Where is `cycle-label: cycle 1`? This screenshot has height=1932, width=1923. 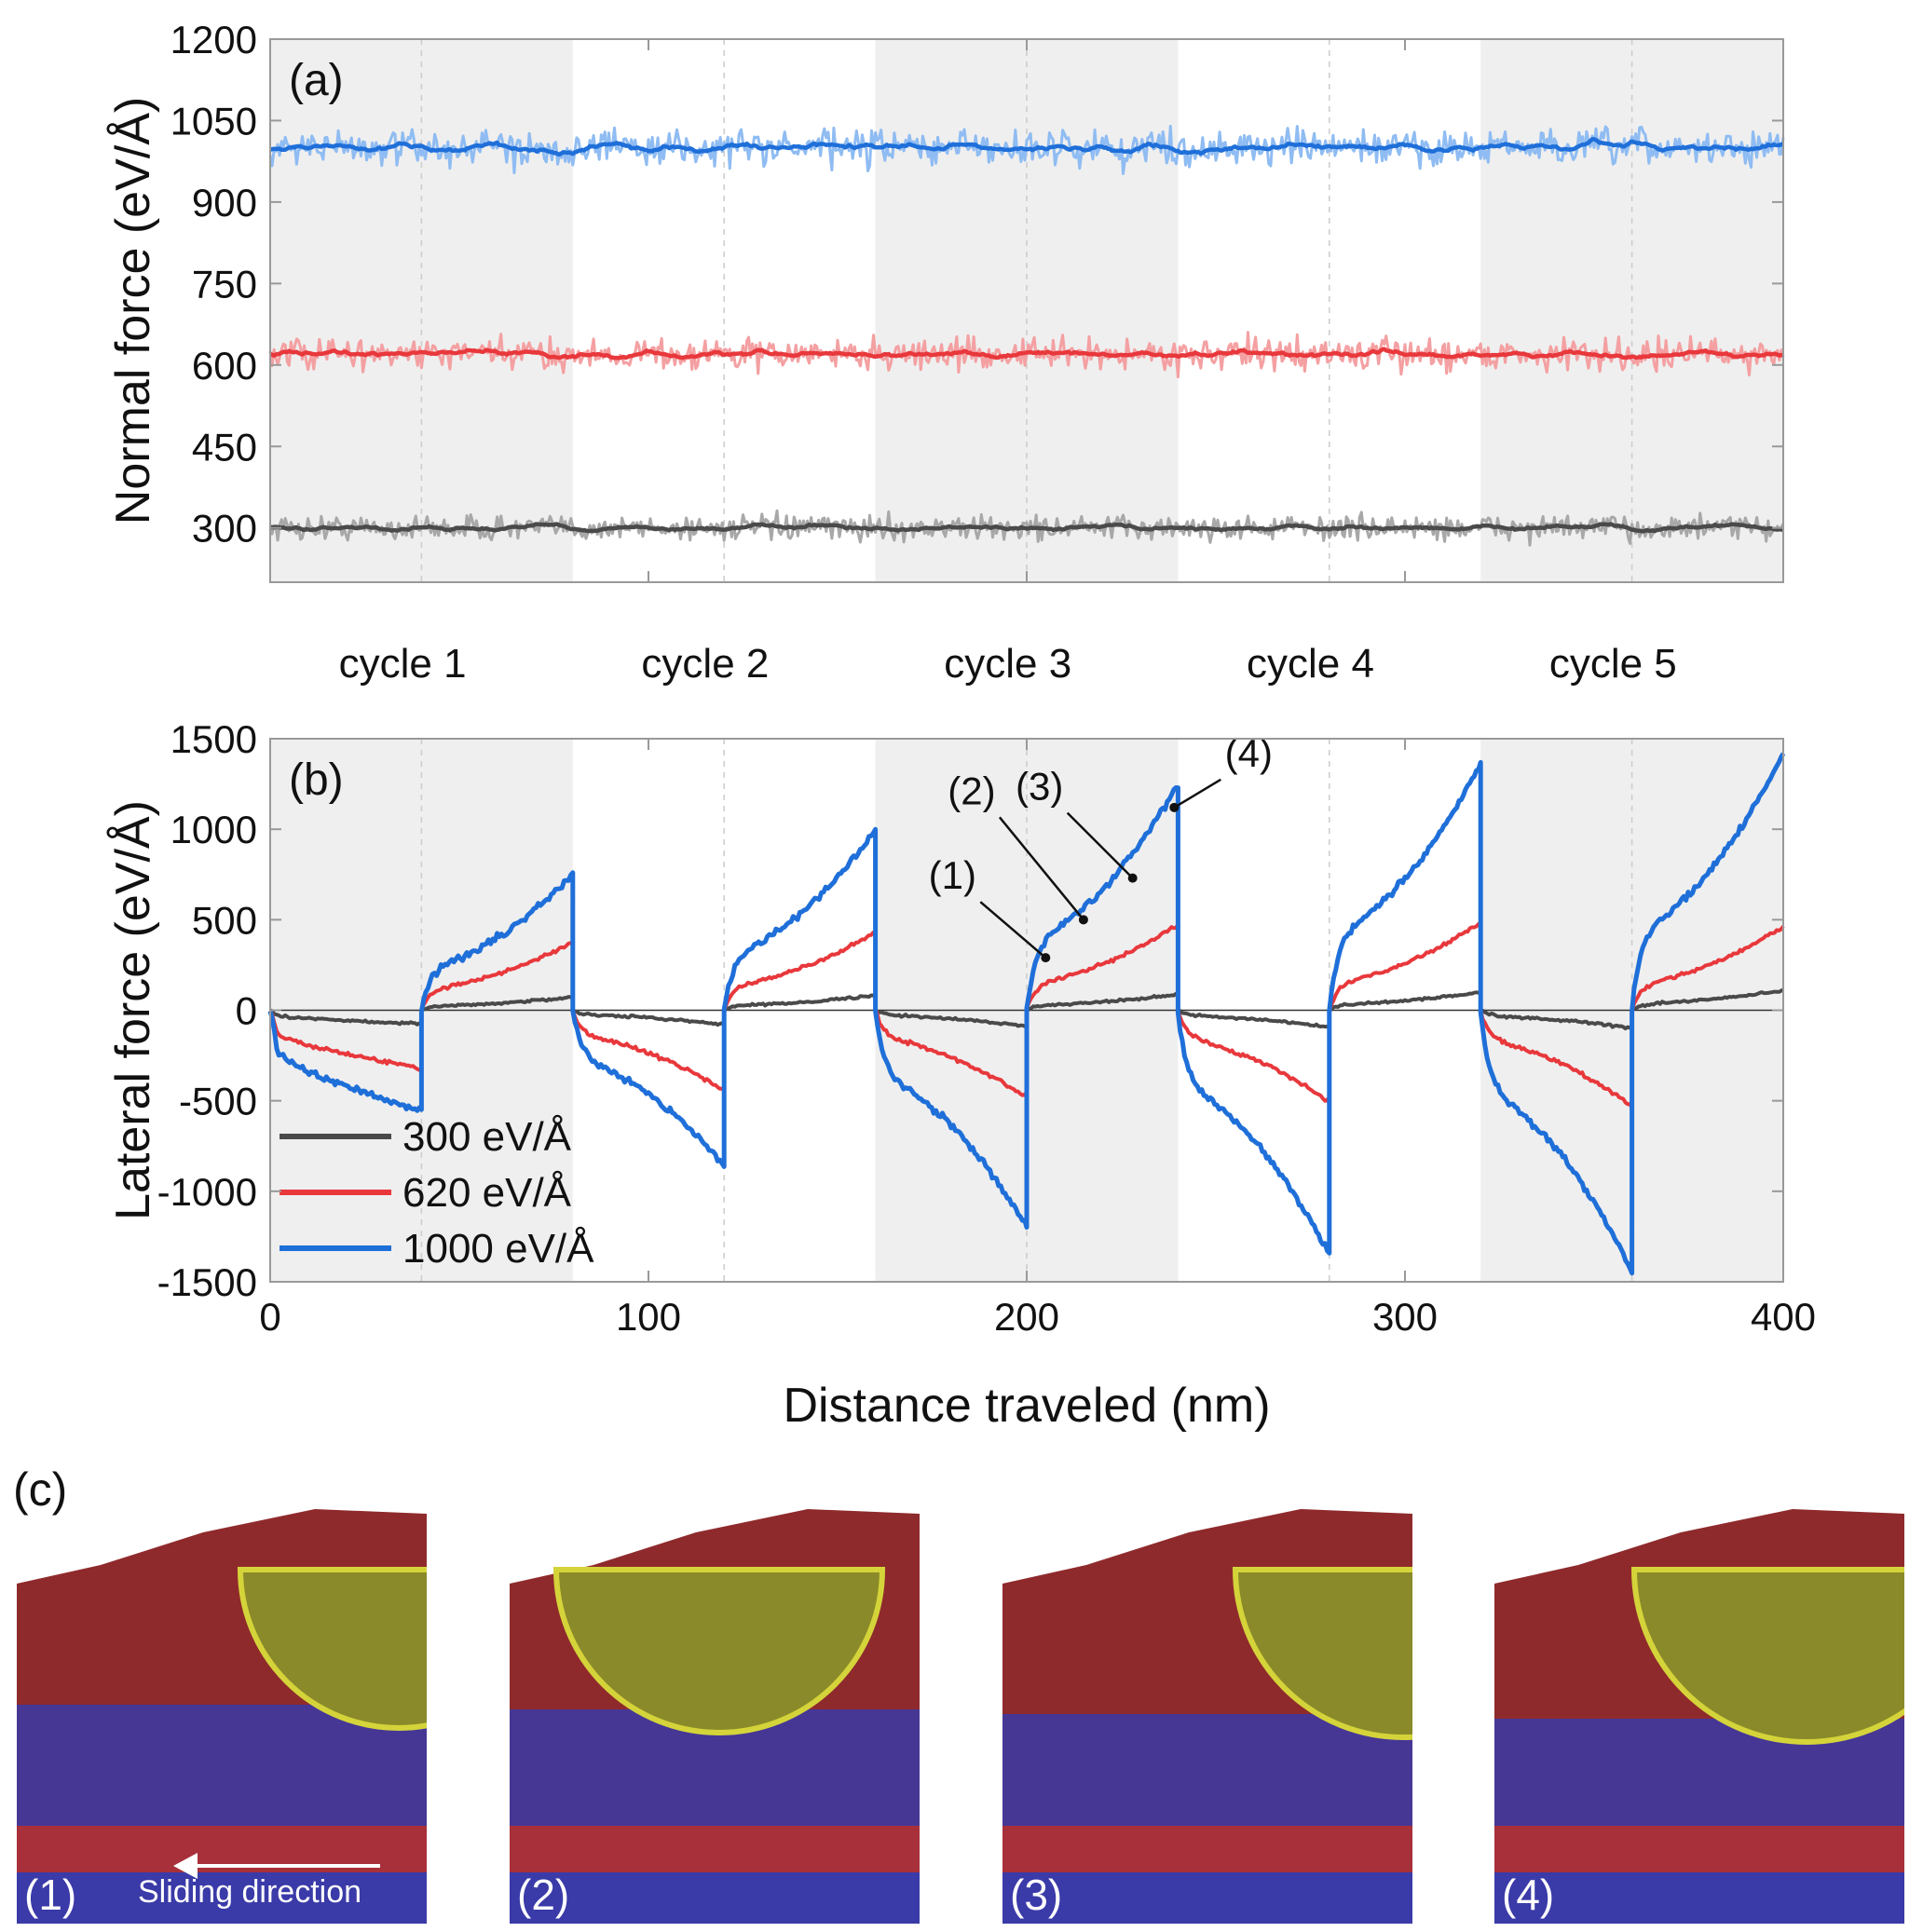 cycle-label: cycle 1 is located at coordinates (403, 664).